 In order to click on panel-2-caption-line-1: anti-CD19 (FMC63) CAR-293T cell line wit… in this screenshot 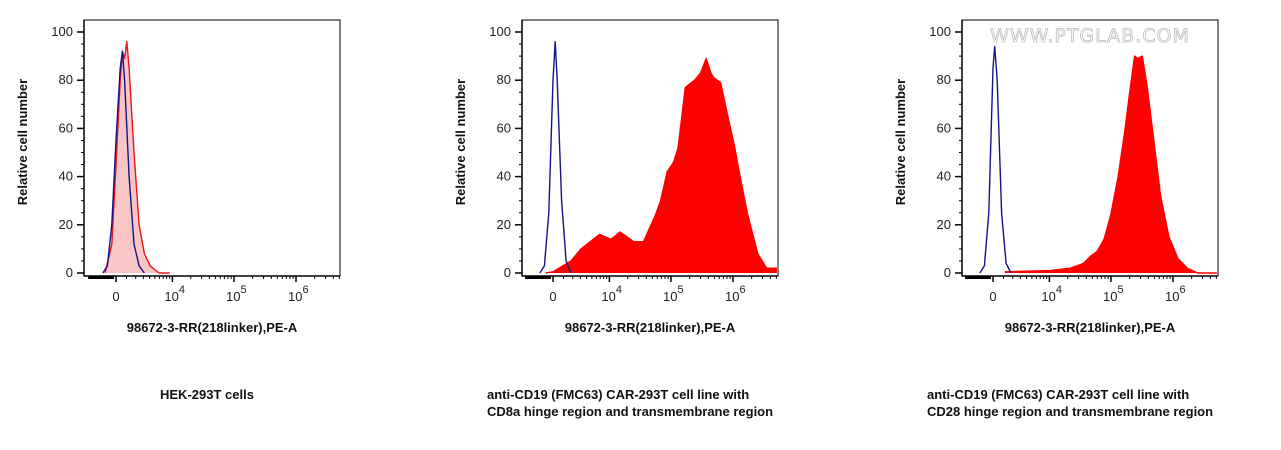, I will do `click(618, 394)`.